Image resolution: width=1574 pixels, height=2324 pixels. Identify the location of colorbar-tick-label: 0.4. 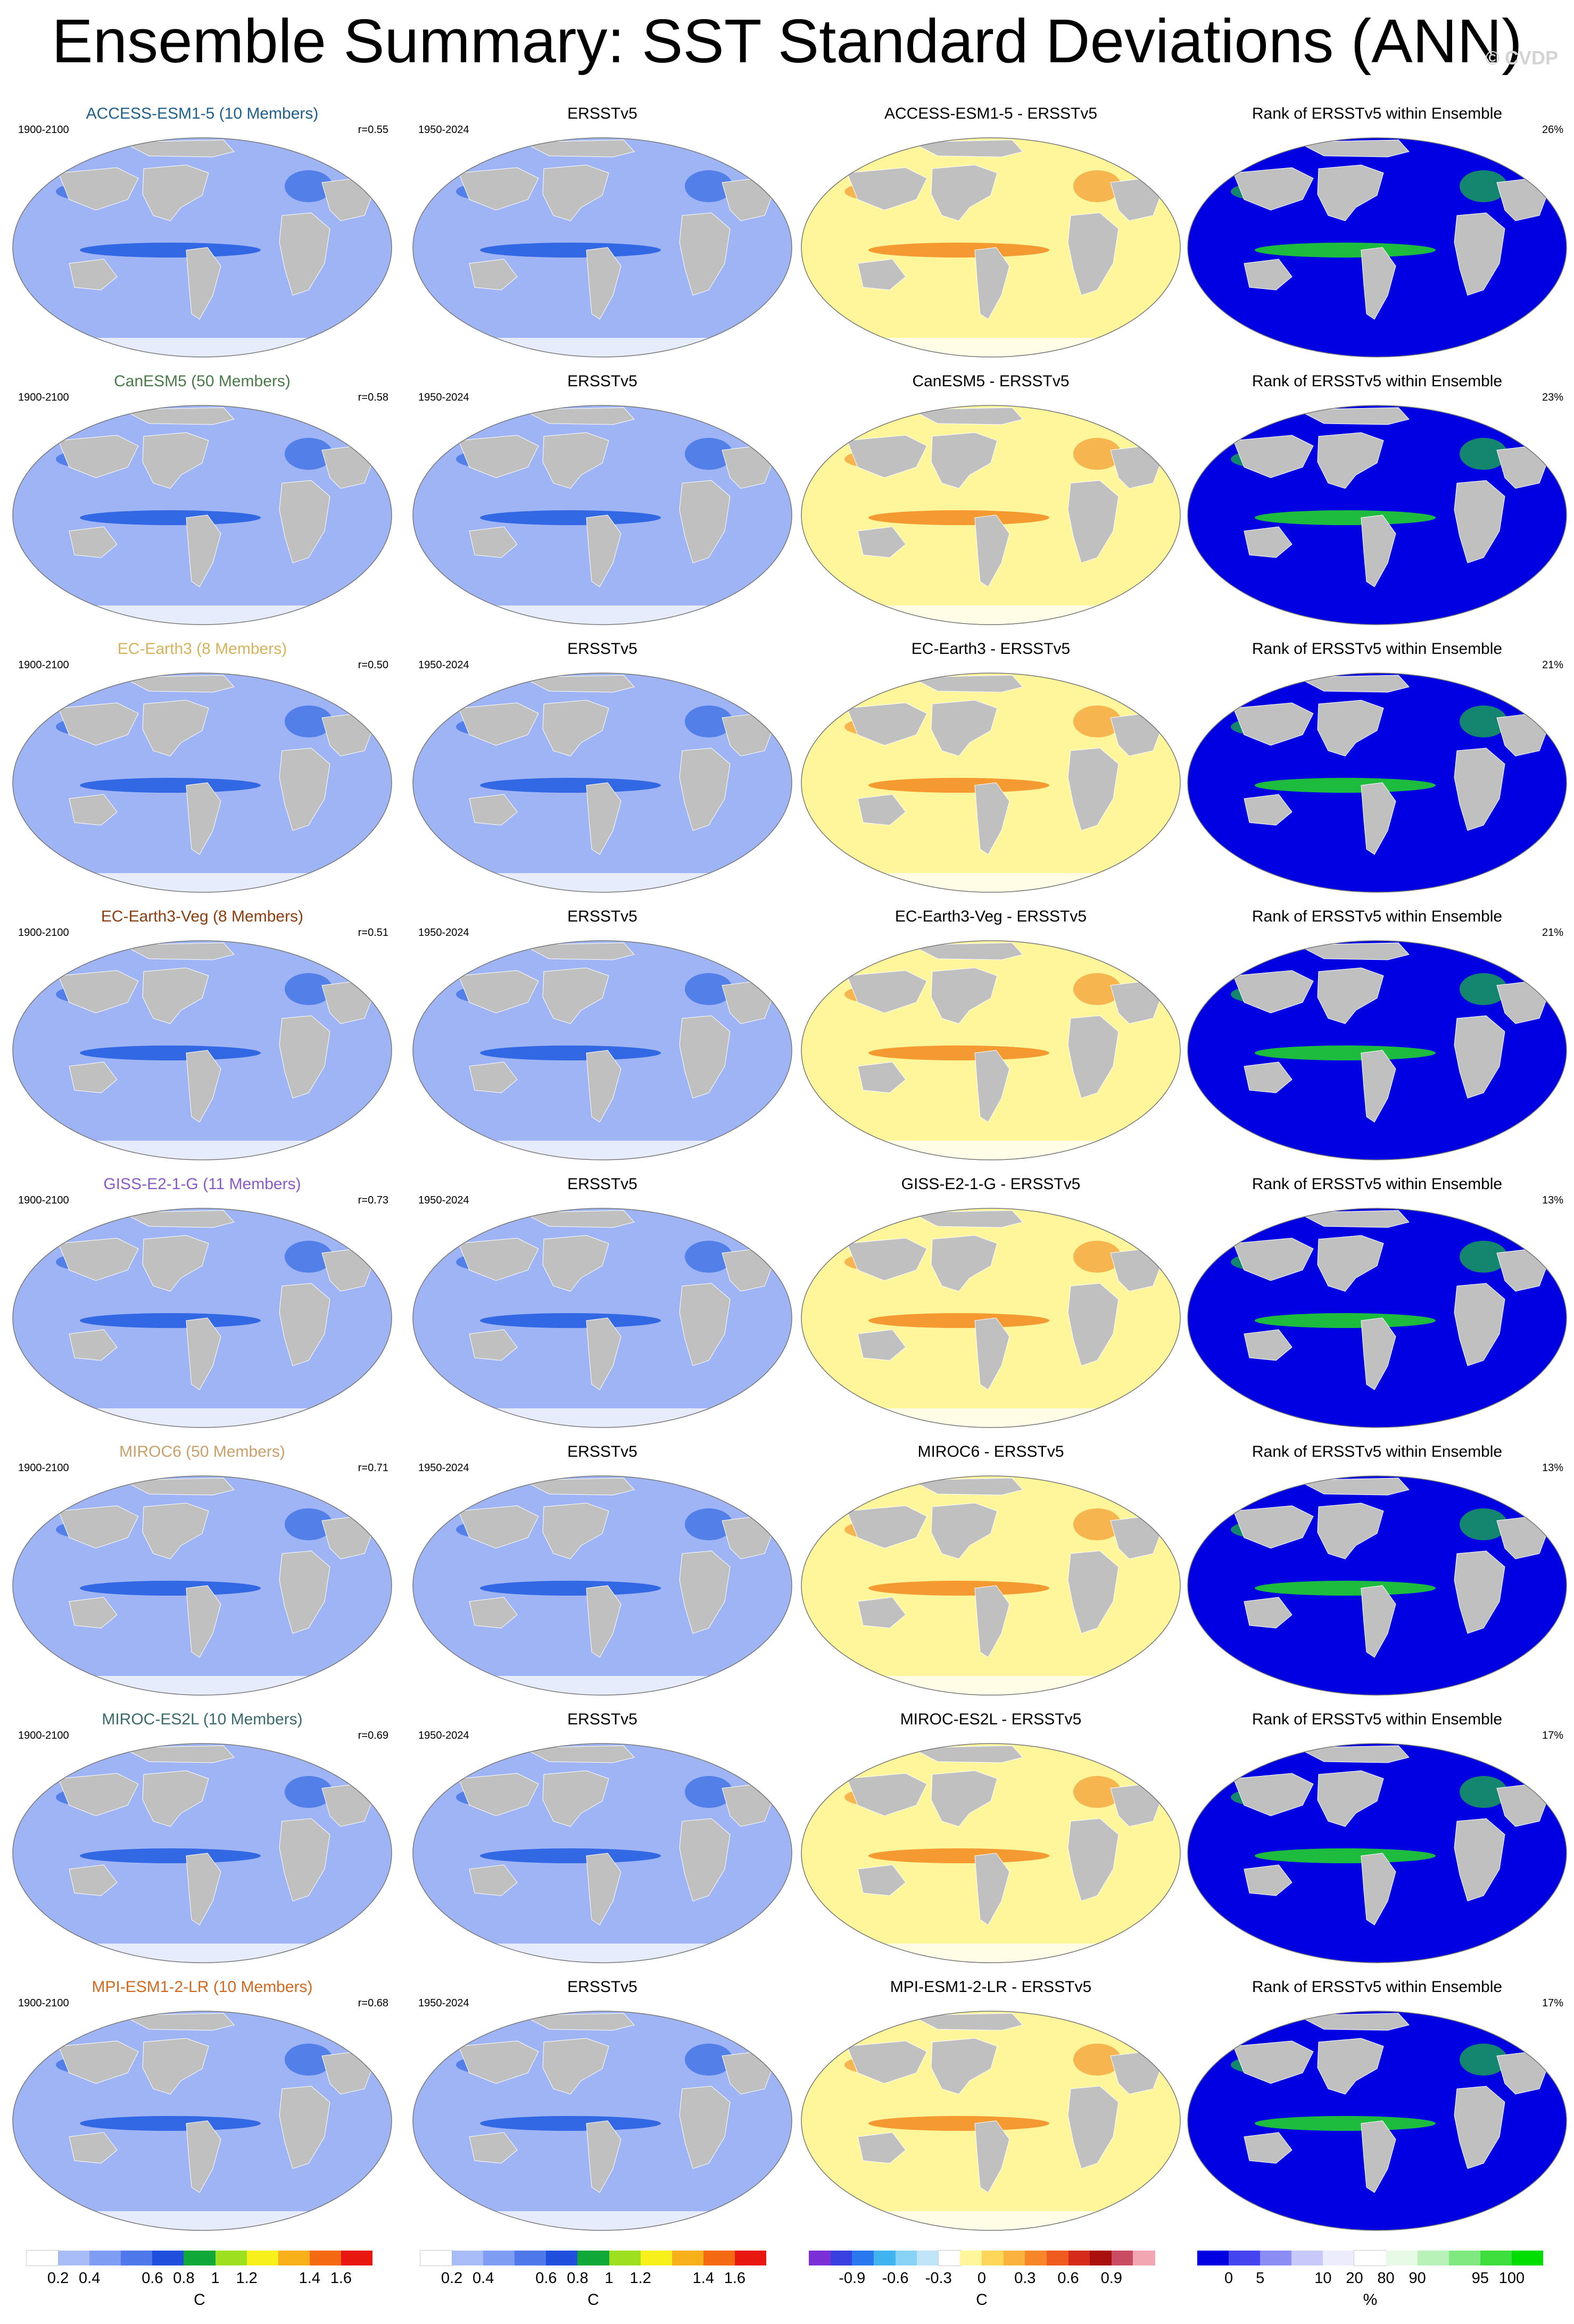
(90, 2278).